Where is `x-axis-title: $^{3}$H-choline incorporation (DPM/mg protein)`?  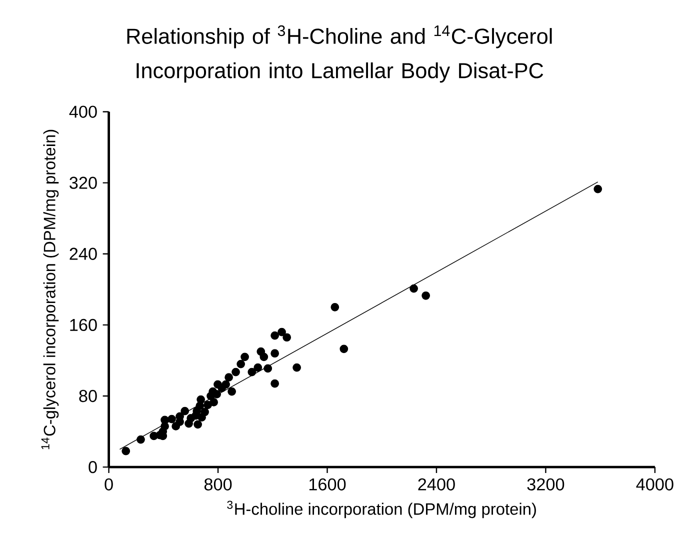
x-axis-title: $^{3}$H-choline incorporation (DPM/mg protein) is located at coordinates (381, 509).